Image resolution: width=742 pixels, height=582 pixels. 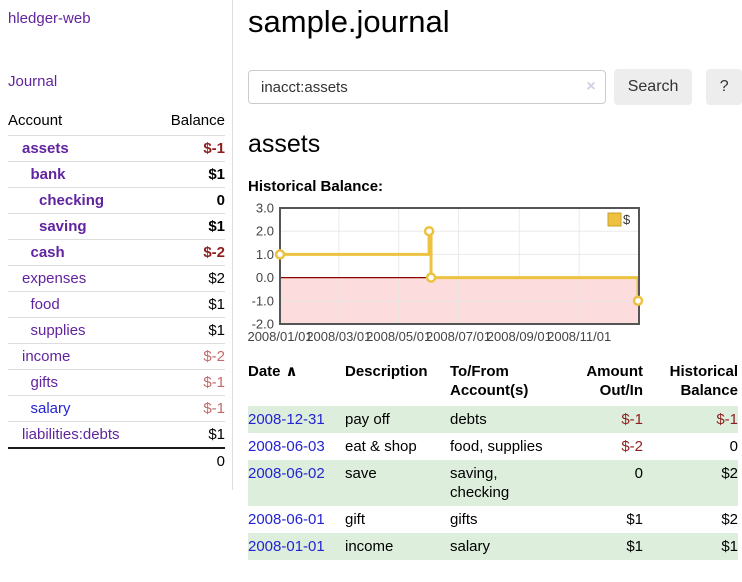 What do you see at coordinates (47, 252) in the screenshot?
I see `account-link: cash` at bounding box center [47, 252].